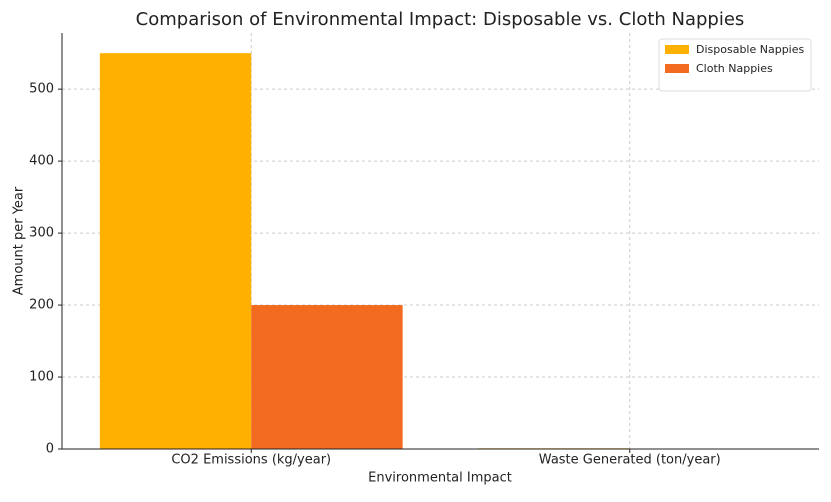 This screenshot has width=831, height=502. What do you see at coordinates (41, 89) in the screenshot?
I see `y-tick-label: 500` at bounding box center [41, 89].